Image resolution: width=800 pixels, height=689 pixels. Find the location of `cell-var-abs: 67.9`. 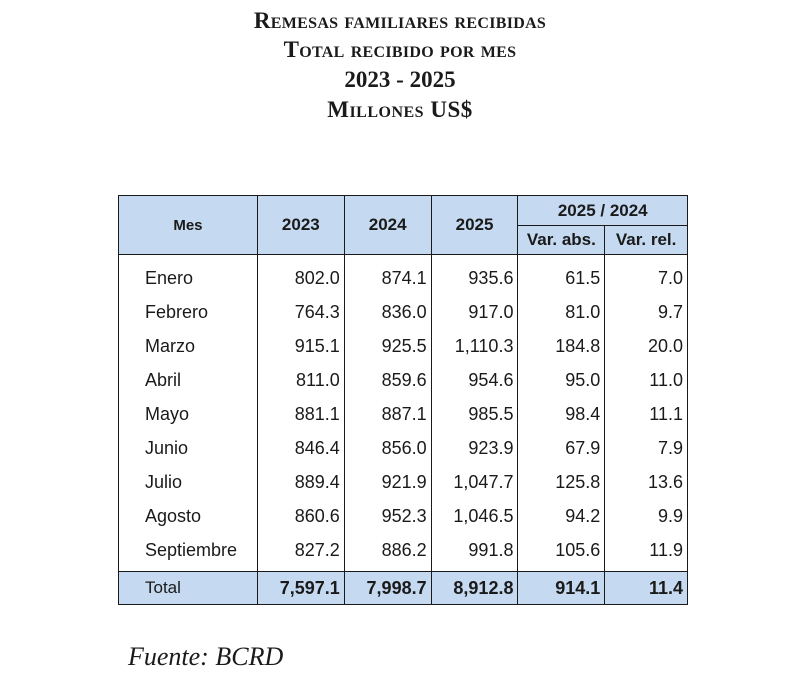

cell-var-abs: 67.9 is located at coordinates (561, 448).